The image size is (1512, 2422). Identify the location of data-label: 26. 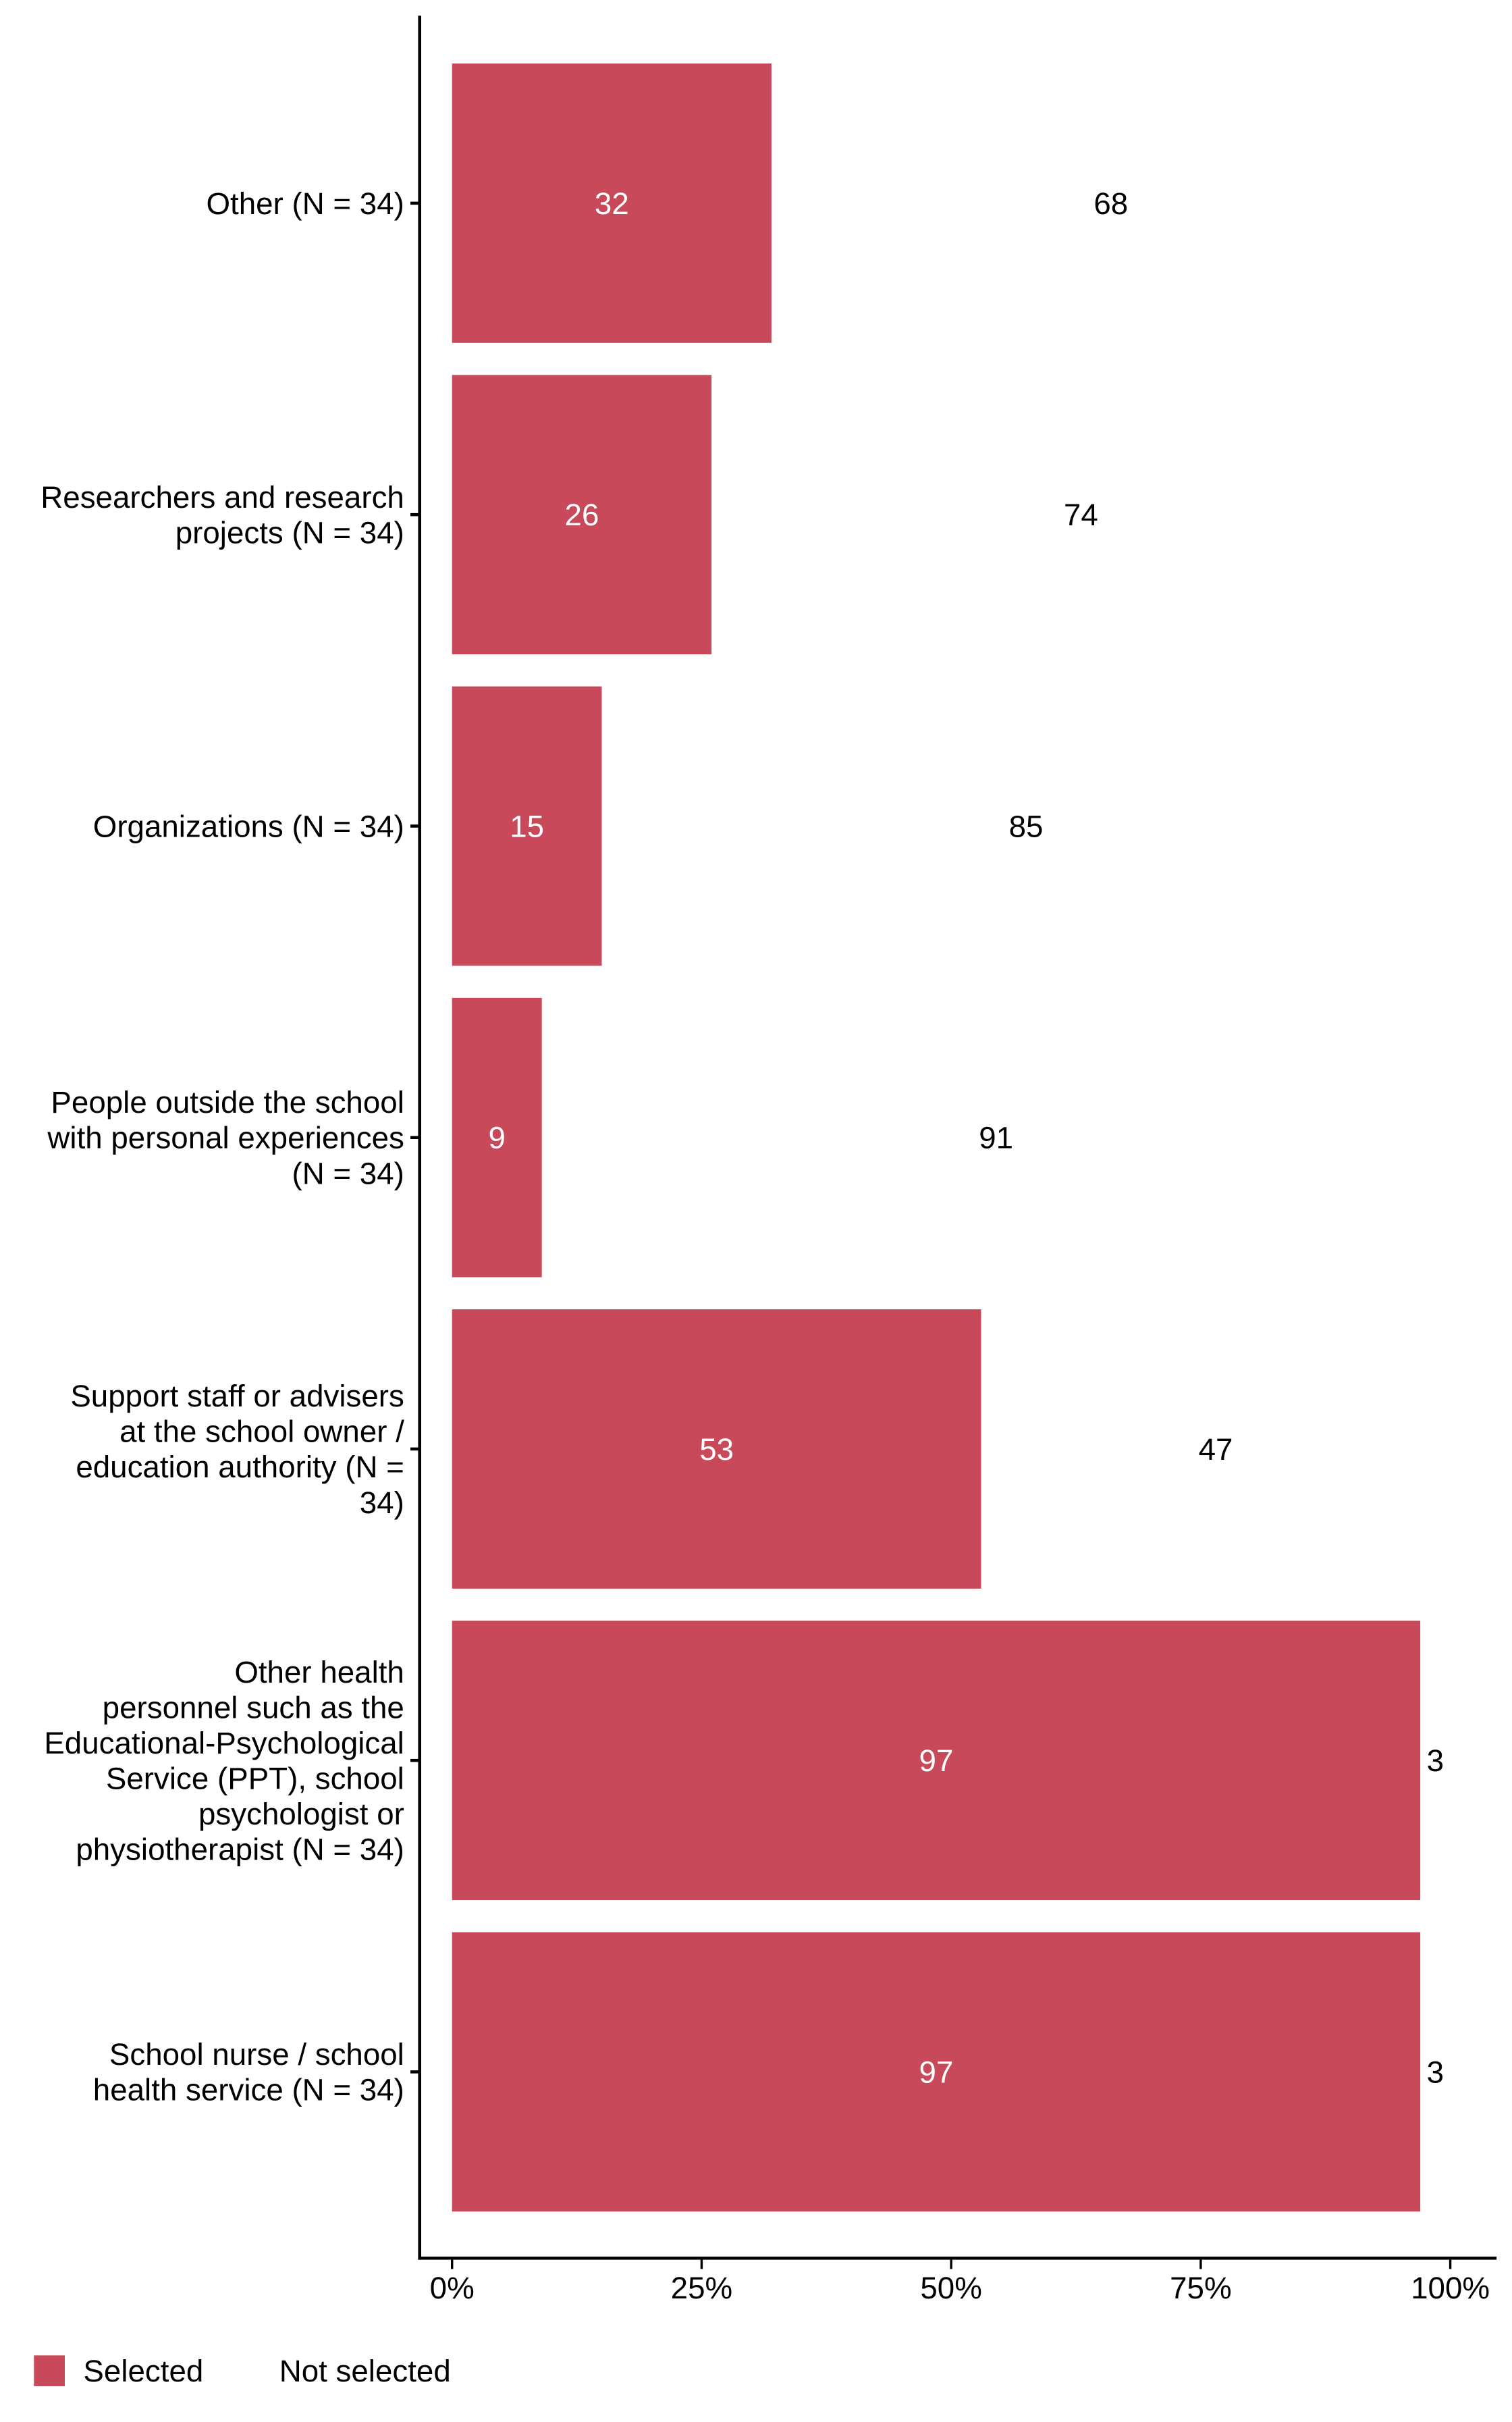
(582, 515).